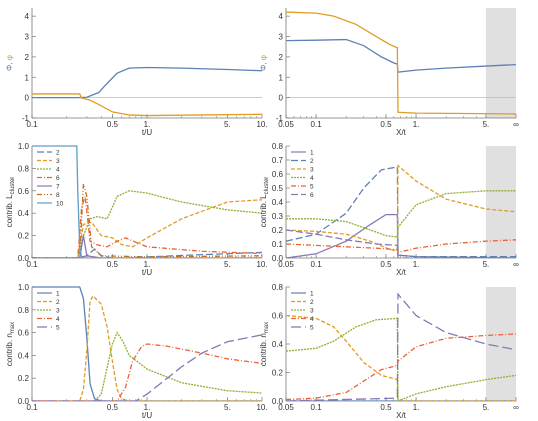 The image size is (538, 421). What do you see at coordinates (24, 236) in the screenshot?
I see `y-tick-label: 0.2` at bounding box center [24, 236].